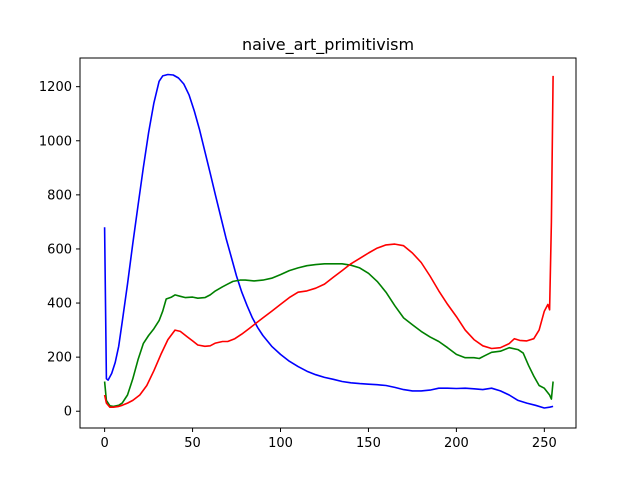 The width and height of the screenshot is (640, 480). Describe the element at coordinates (55, 87) in the screenshot. I see `y-tick-label: 1200` at that location.